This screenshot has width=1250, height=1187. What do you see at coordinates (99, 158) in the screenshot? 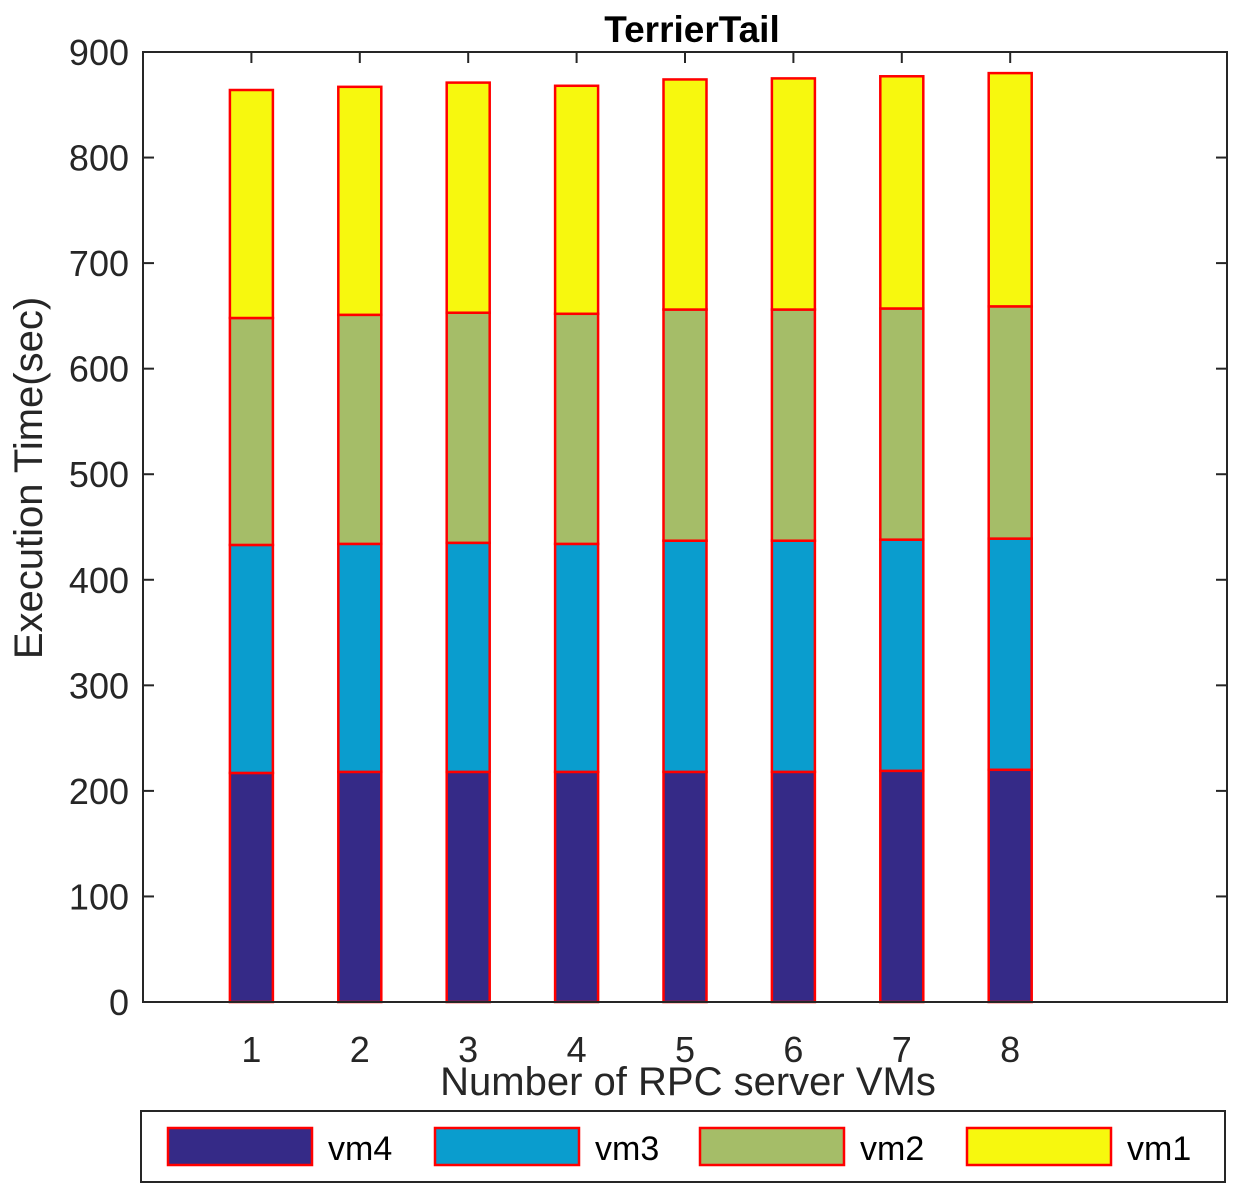
I see `y-tick-label: 800` at bounding box center [99, 158].